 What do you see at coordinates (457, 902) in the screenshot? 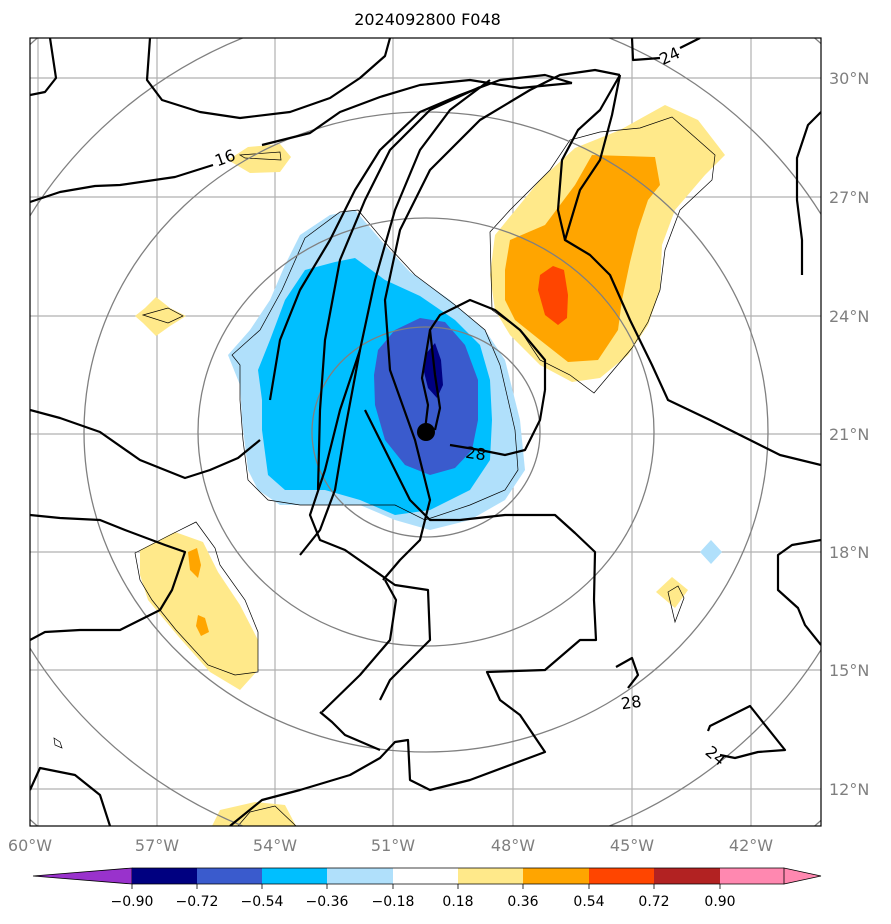
I see `colorbar-tick-label: 0.18` at bounding box center [457, 902].